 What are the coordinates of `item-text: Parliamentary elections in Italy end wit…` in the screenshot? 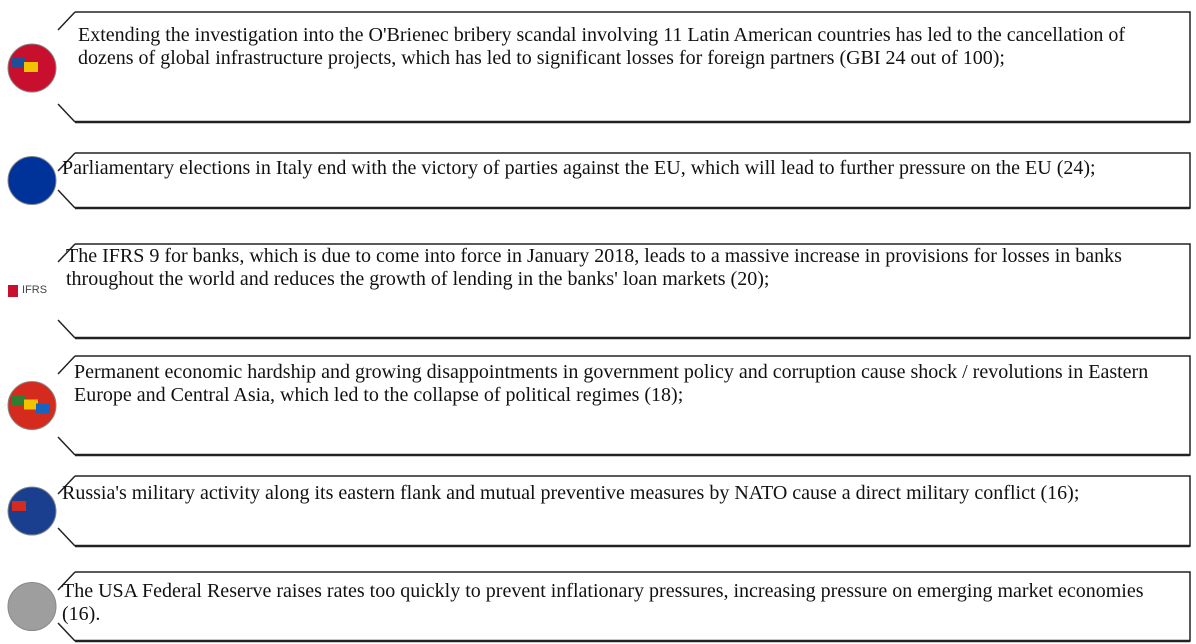 It's located at (579, 168).